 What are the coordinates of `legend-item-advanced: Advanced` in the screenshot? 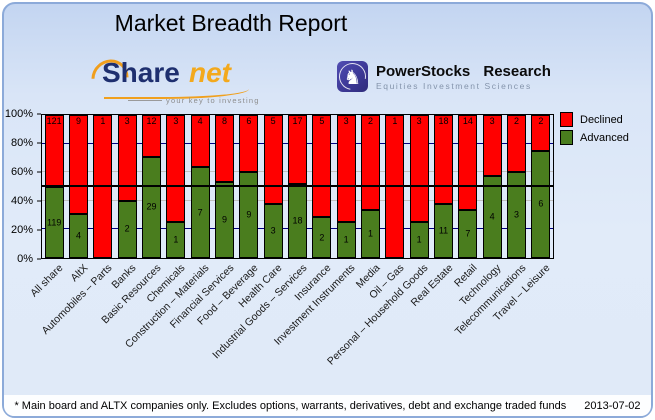 It's located at (594, 137).